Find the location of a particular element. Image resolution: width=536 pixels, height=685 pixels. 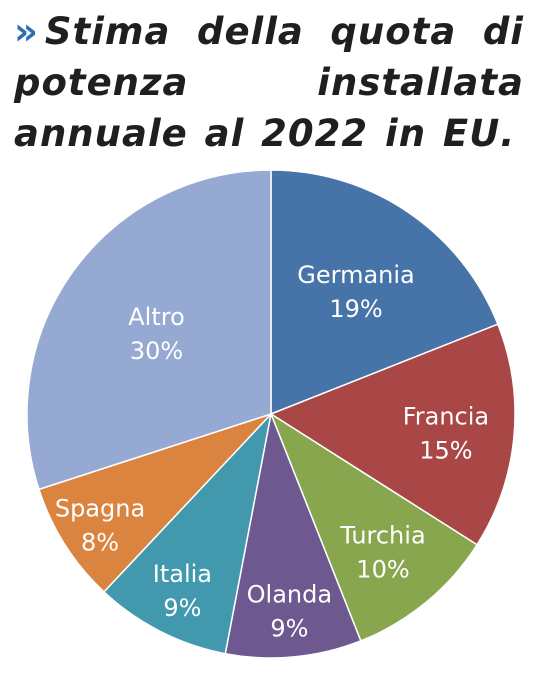

slice-value-altro: 30% is located at coordinates (156, 351).